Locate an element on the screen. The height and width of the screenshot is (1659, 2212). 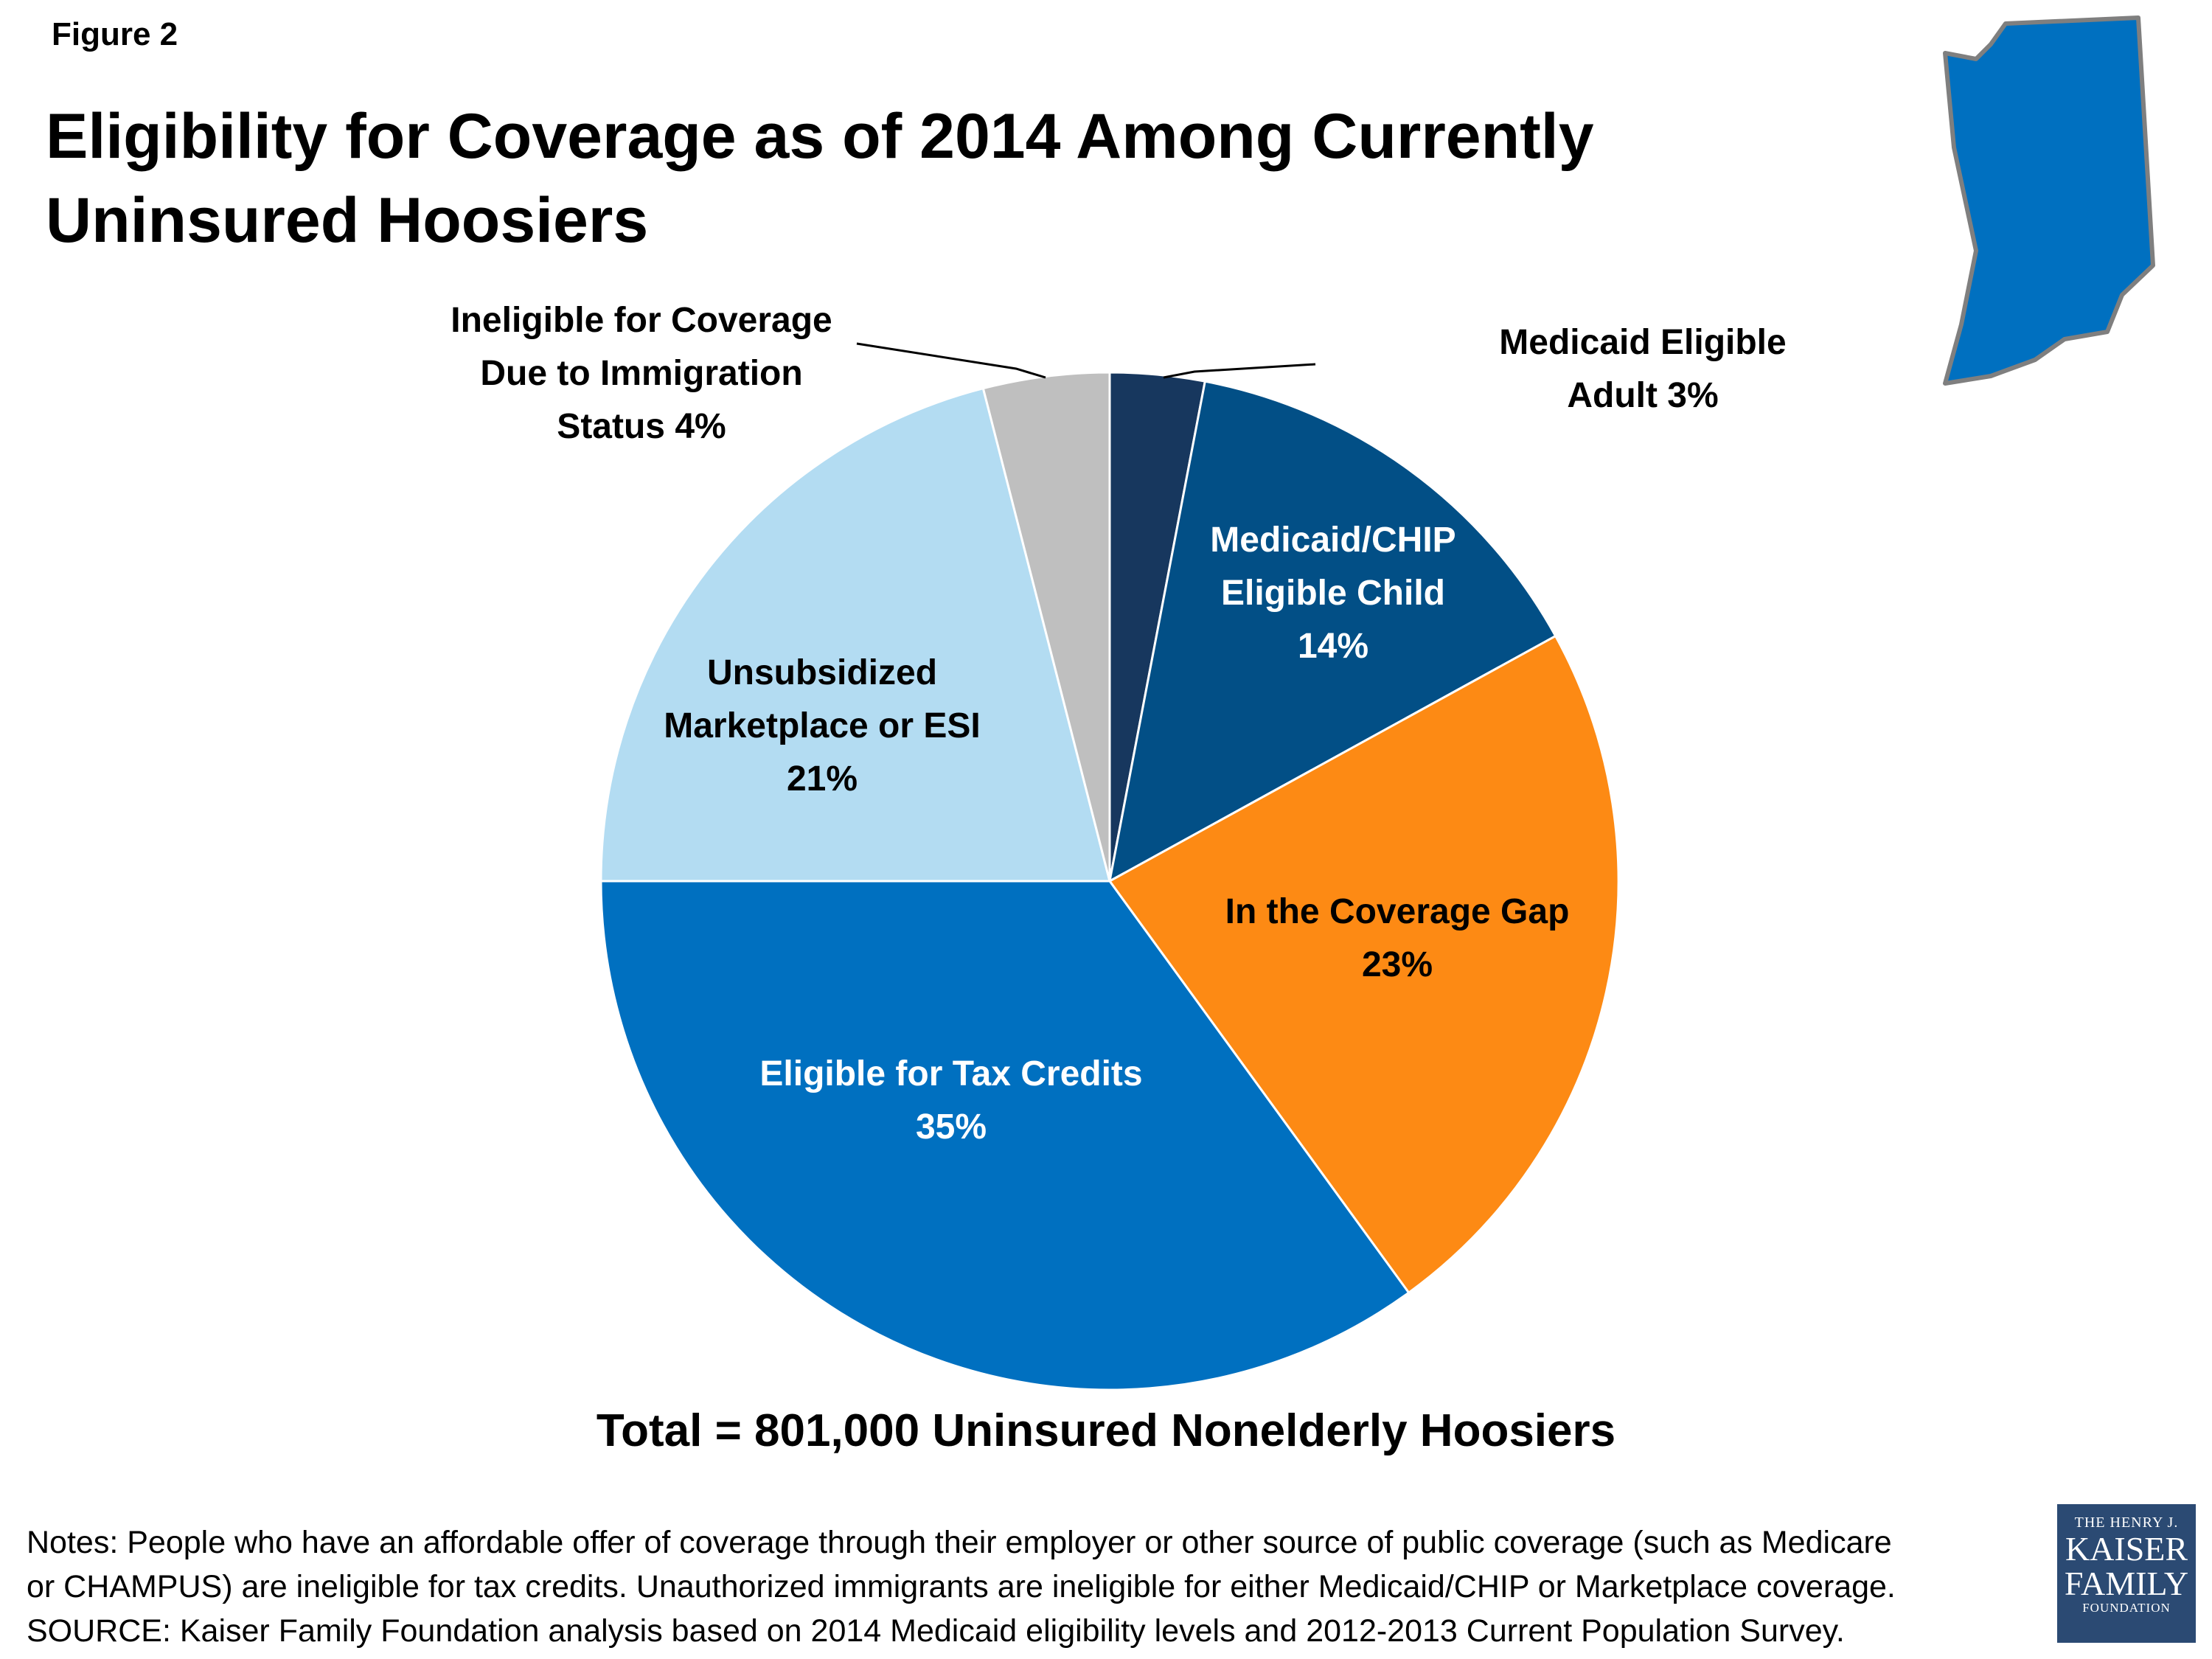
leader-line-medicaid-adult is located at coordinates (1239, 371).